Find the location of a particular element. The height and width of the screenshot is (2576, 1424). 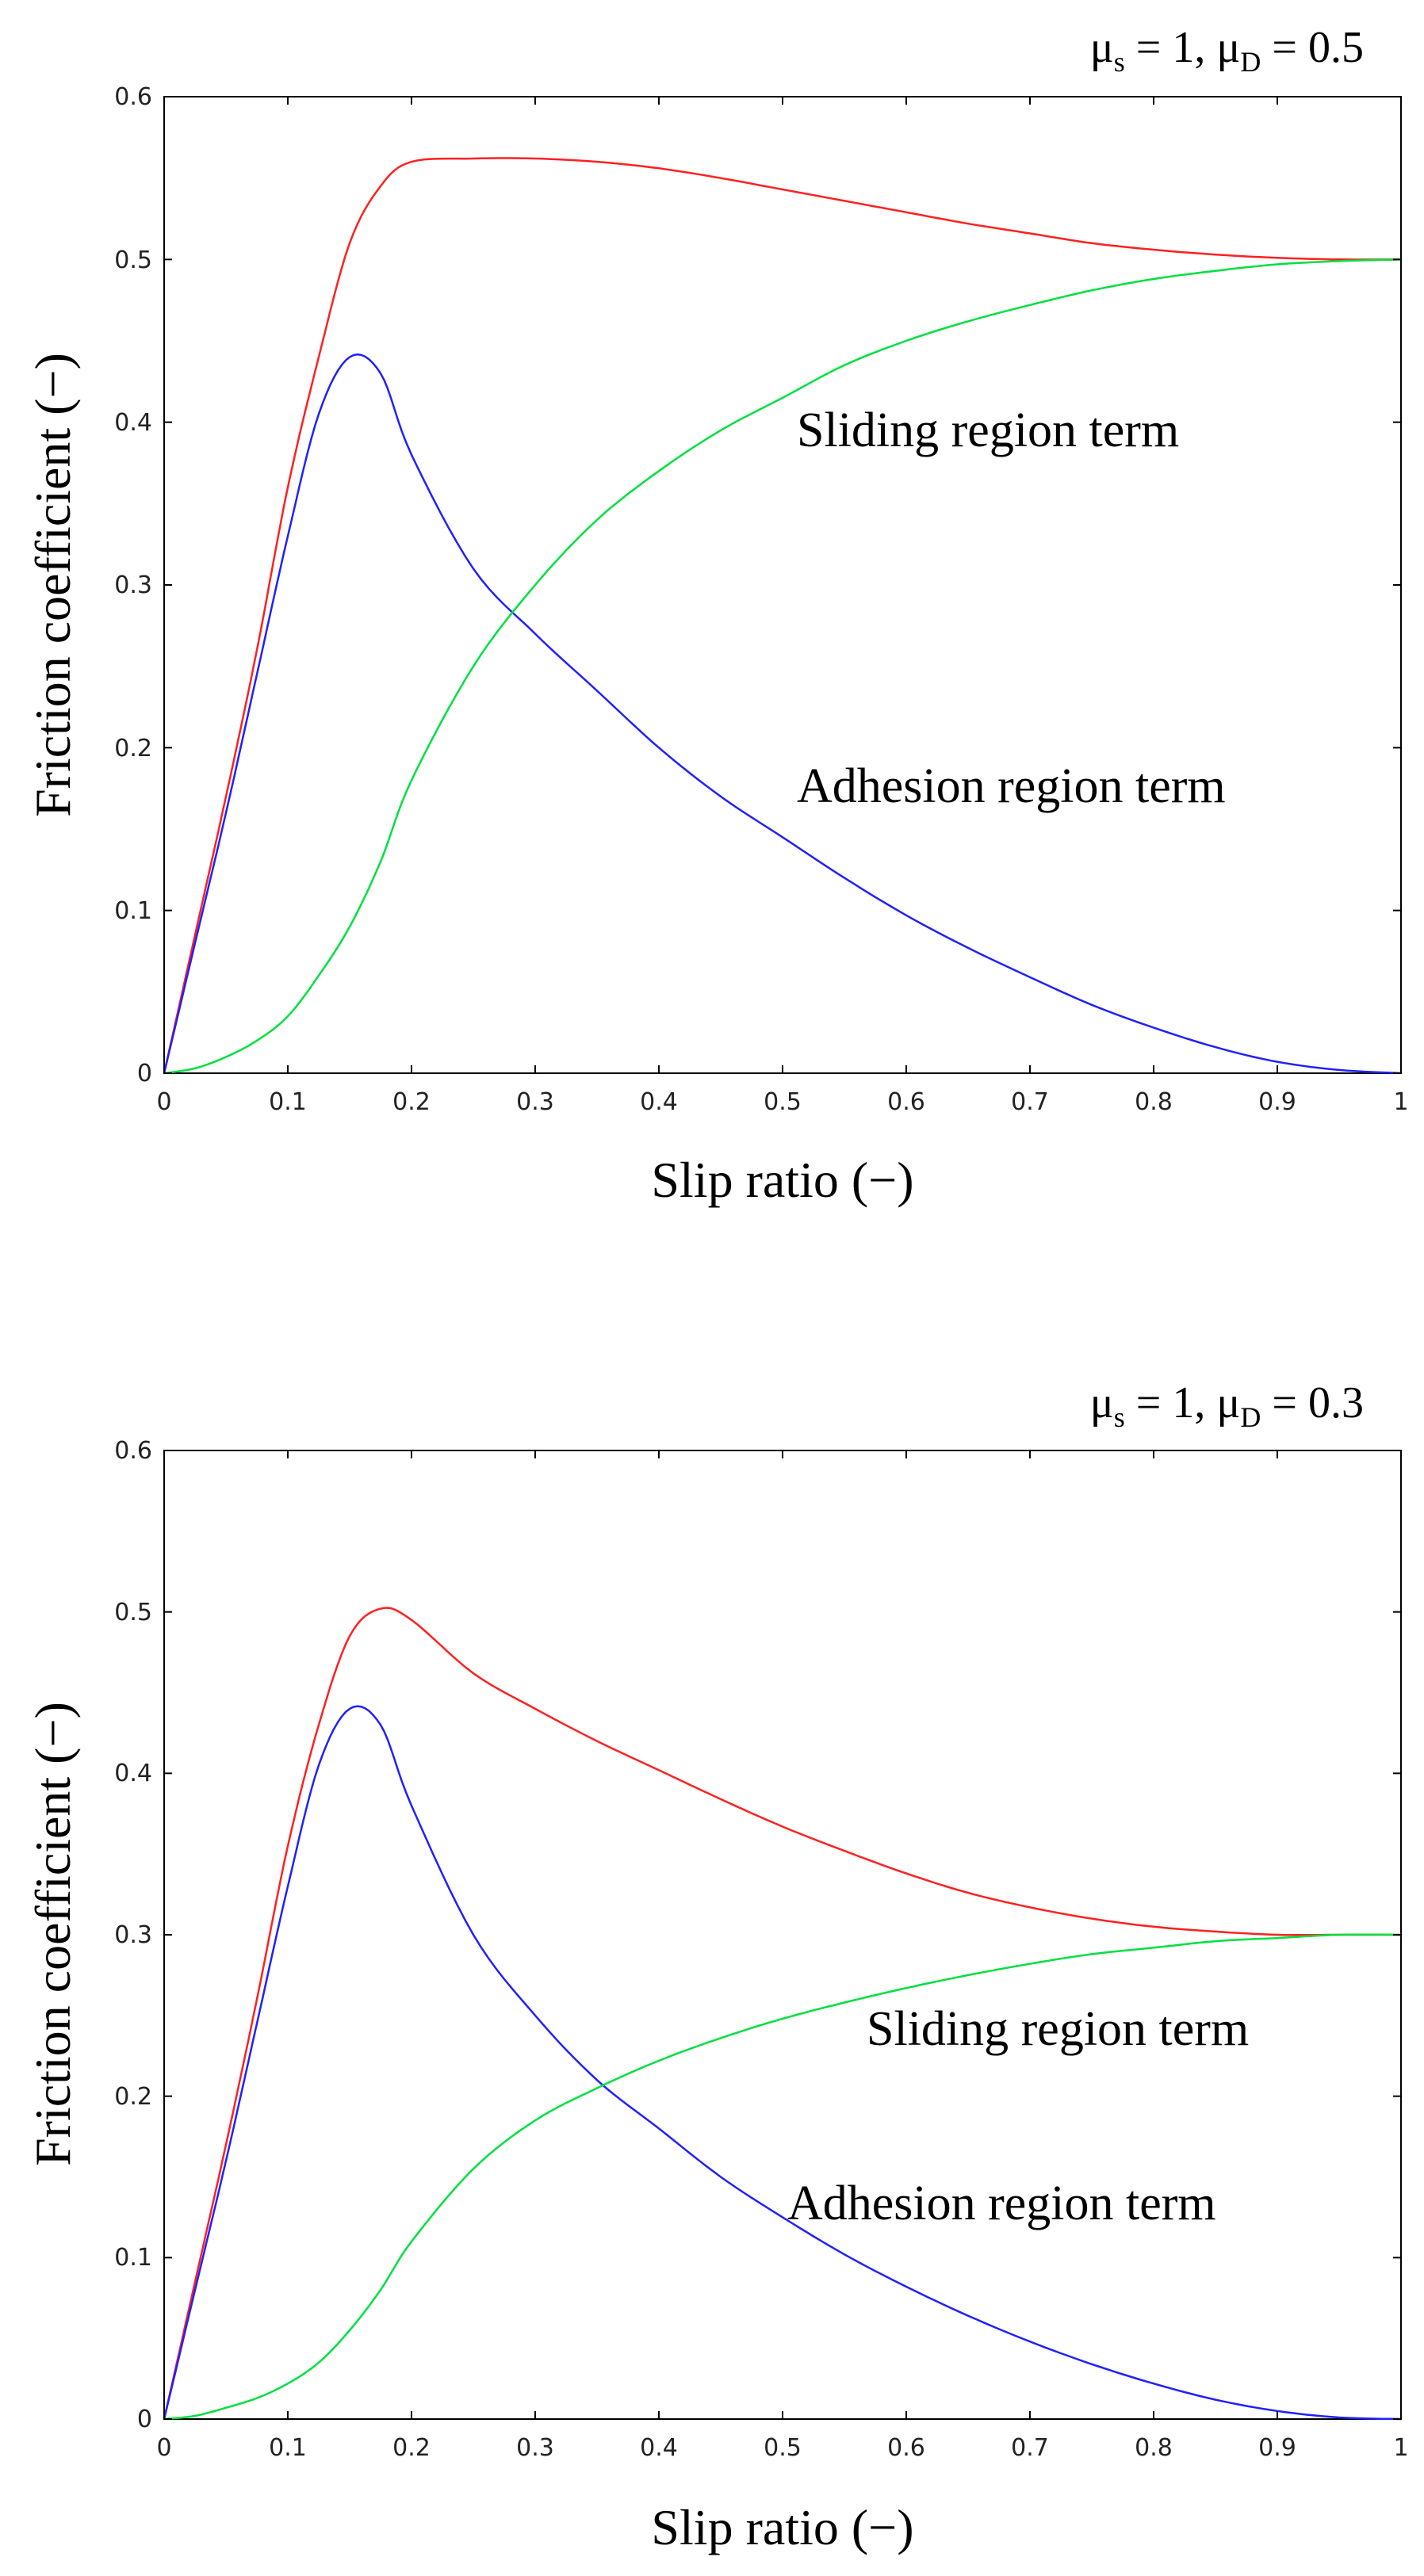

chart-1-xtick-label: 0.7 is located at coordinates (1030, 1102).